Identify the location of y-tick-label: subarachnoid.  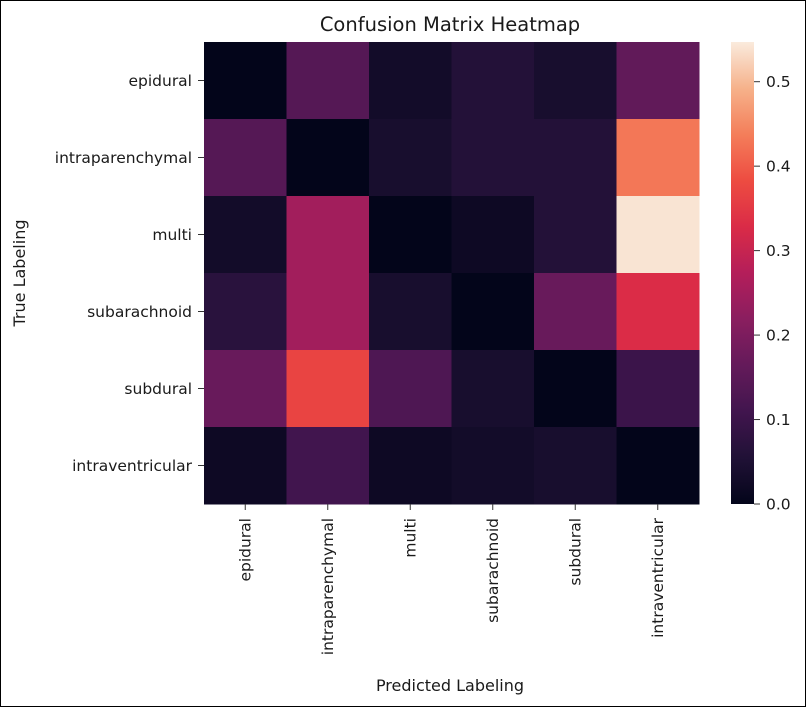
(139, 312).